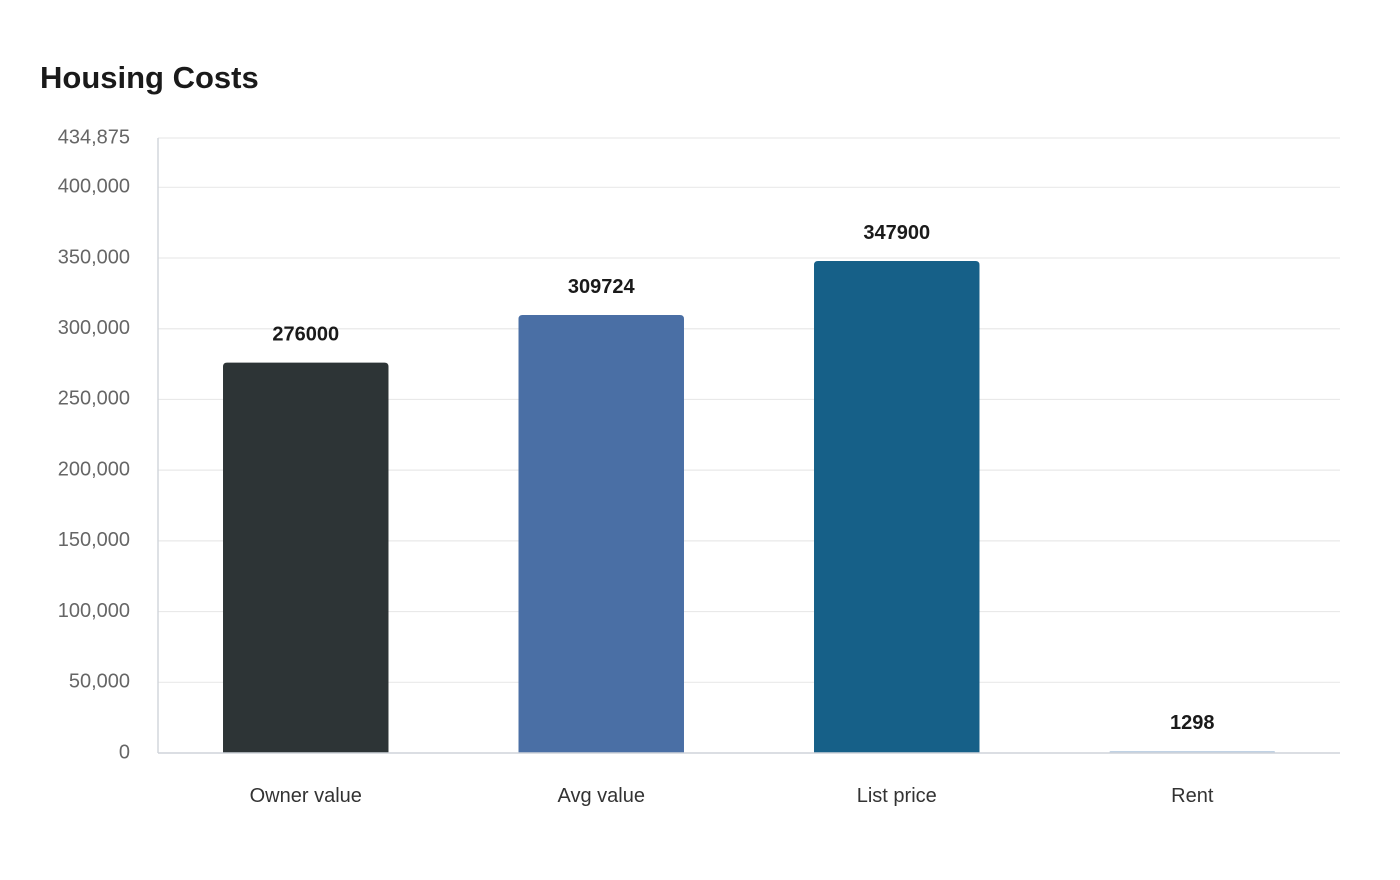 The width and height of the screenshot is (1400, 880). Describe the element at coordinates (94, 469) in the screenshot. I see `y-tick-label: 200,000` at that location.